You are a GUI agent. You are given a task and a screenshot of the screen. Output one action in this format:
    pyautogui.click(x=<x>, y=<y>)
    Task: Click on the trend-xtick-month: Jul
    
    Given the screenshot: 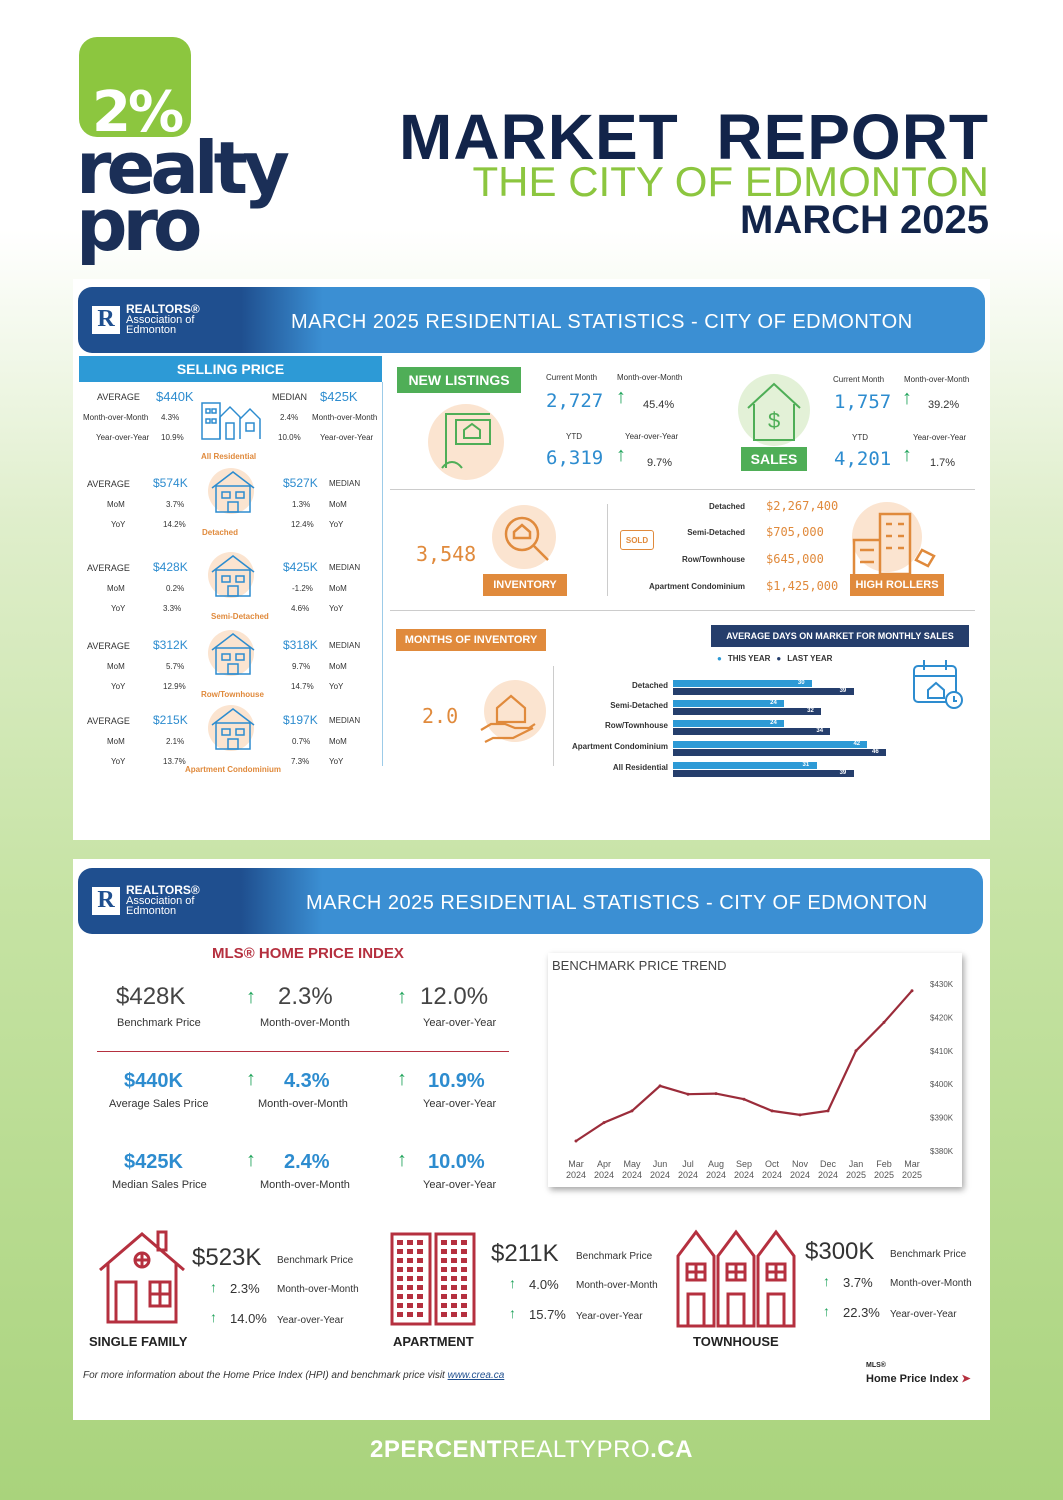 What is the action you would take?
    pyautogui.click(x=688, y=1164)
    